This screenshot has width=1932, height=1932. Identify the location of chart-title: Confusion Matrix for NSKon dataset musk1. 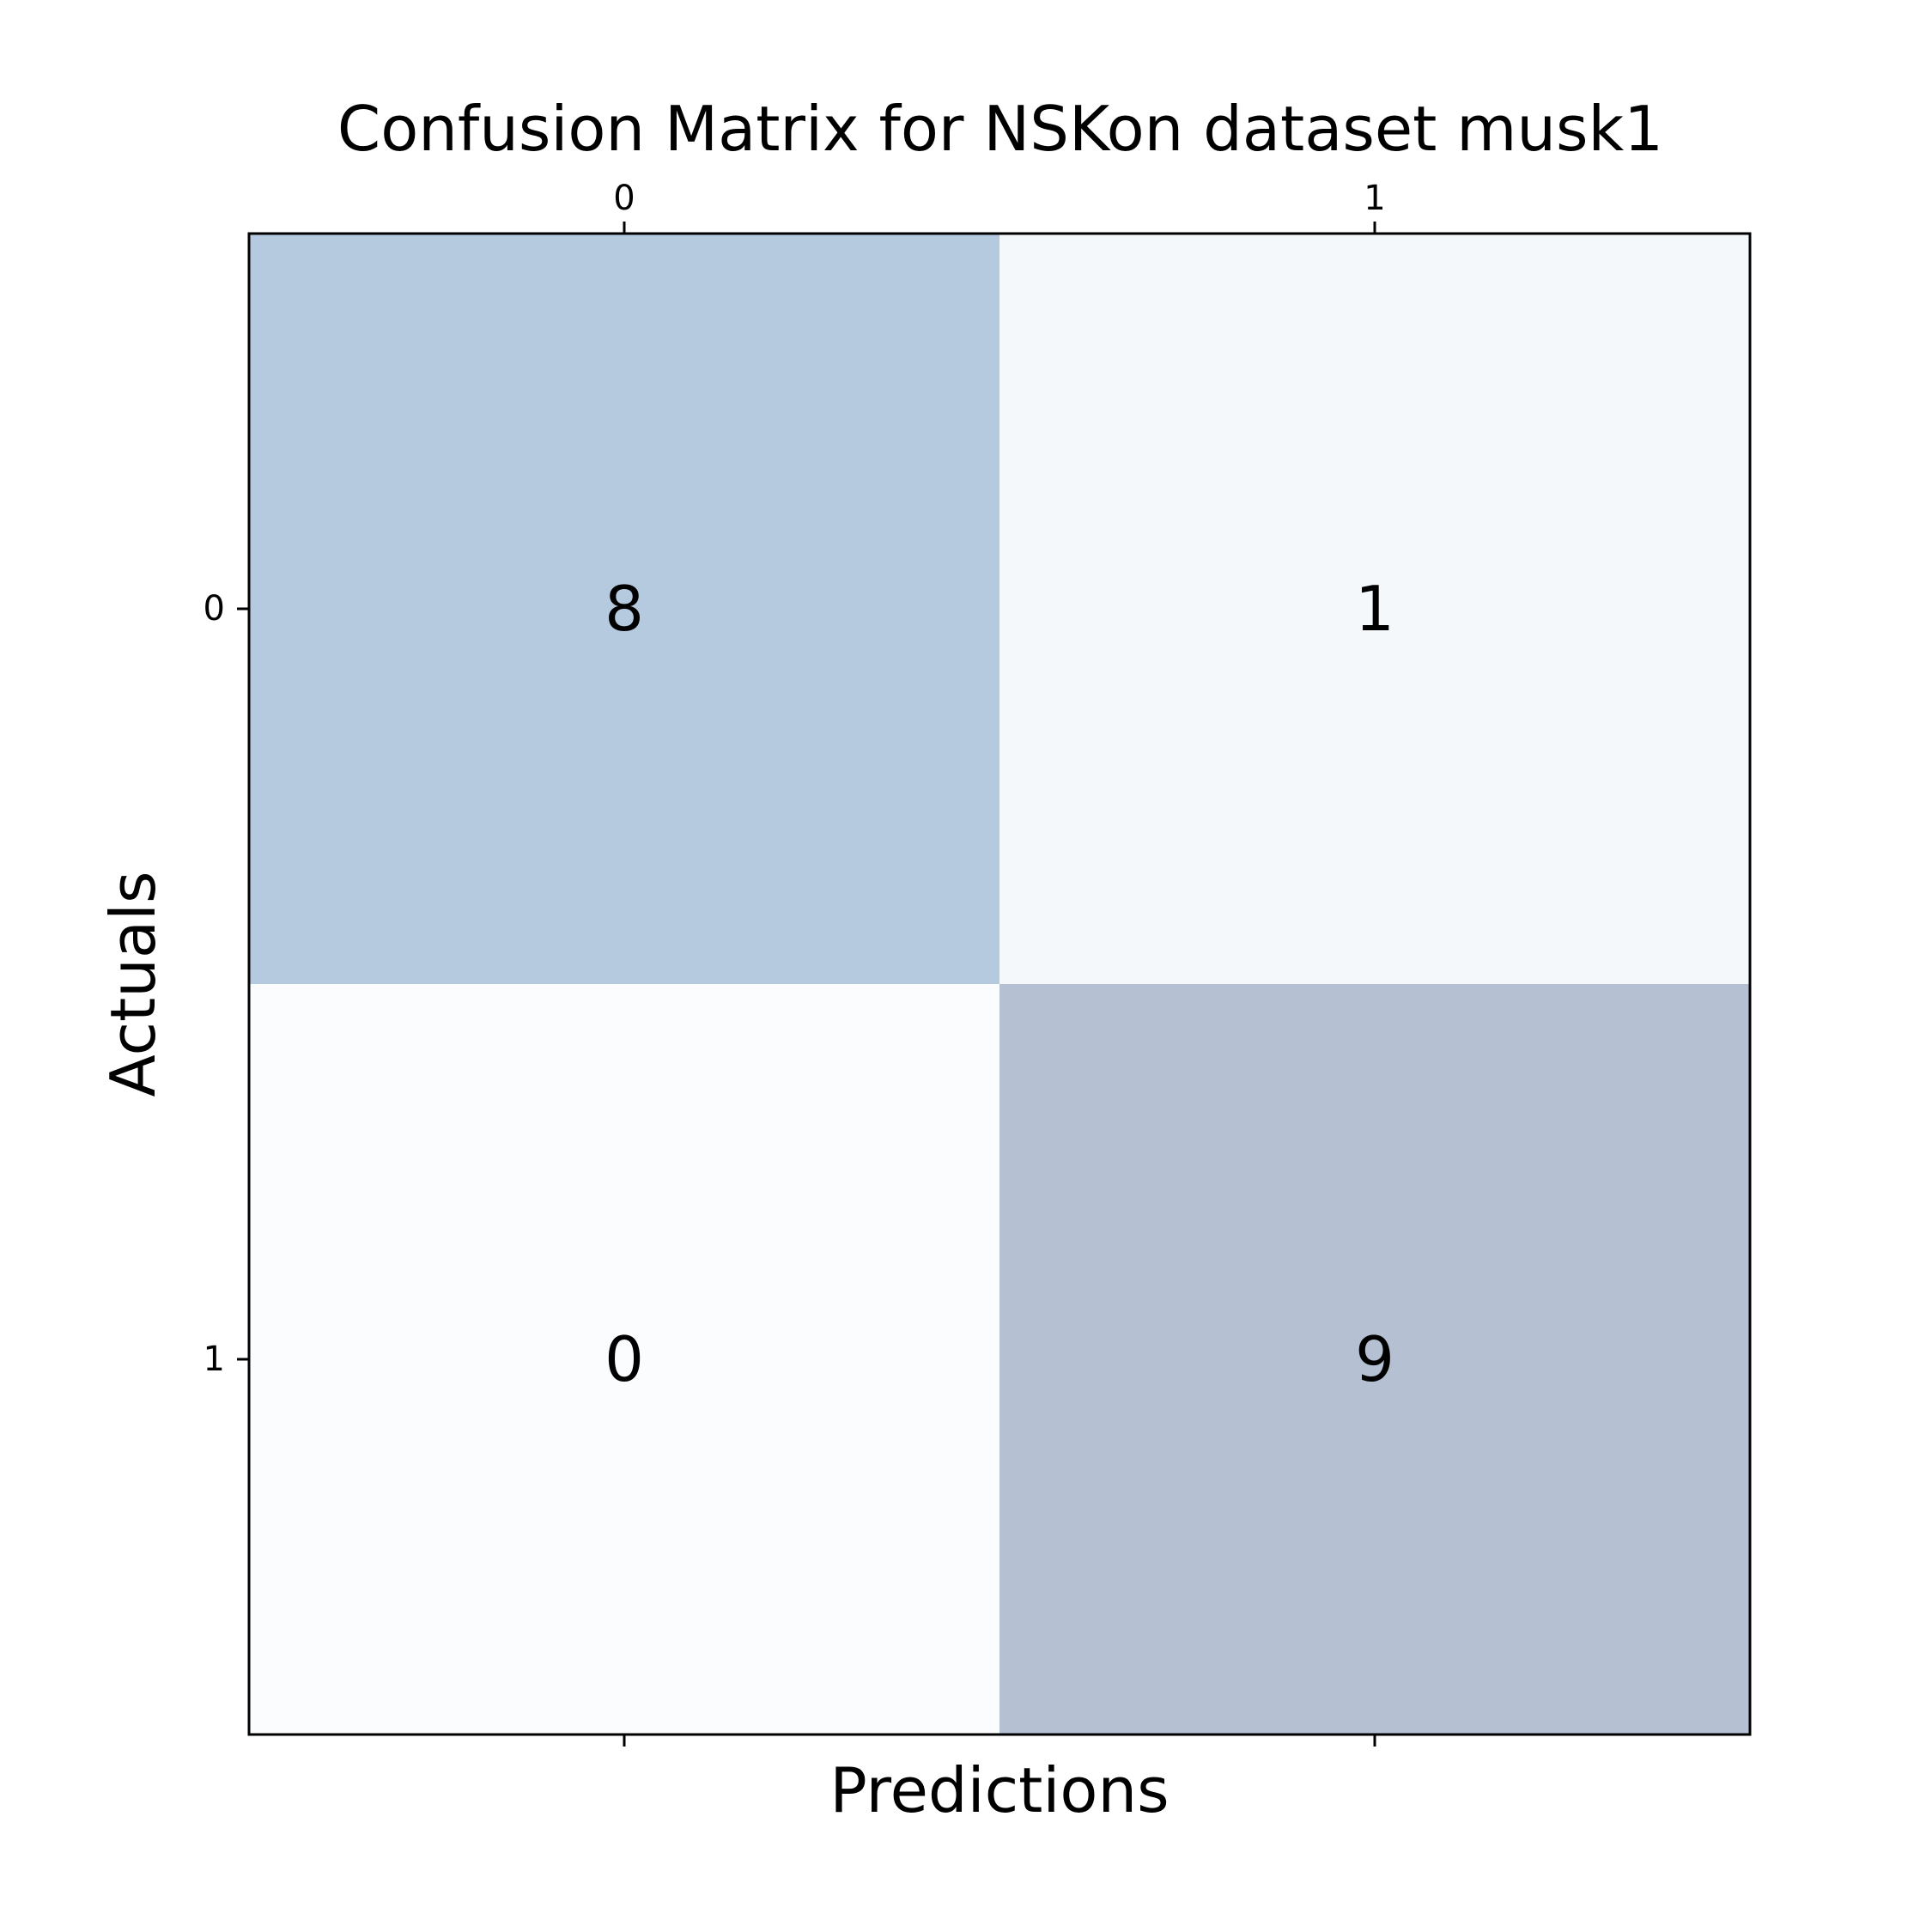
(1000, 129).